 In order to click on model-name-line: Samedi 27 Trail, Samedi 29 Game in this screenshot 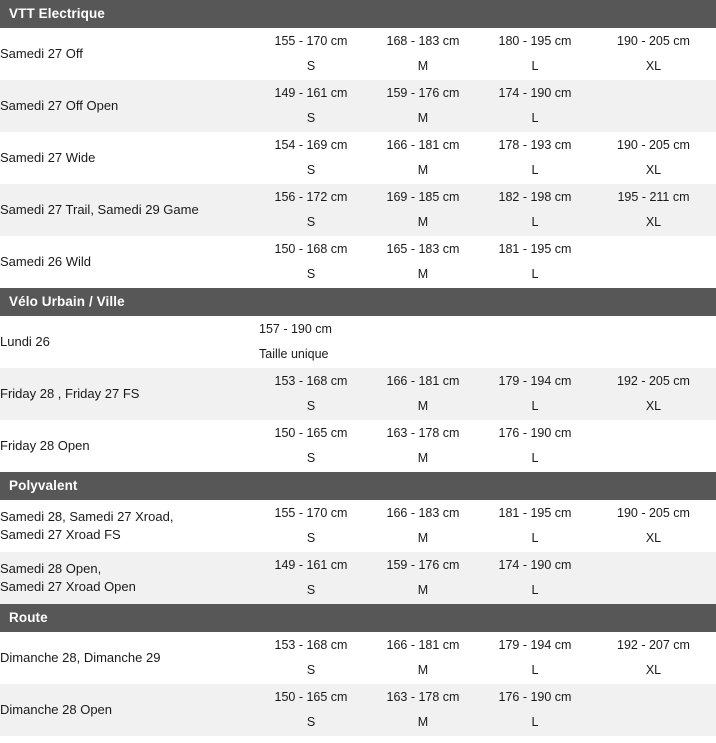, I will do `click(99, 209)`.